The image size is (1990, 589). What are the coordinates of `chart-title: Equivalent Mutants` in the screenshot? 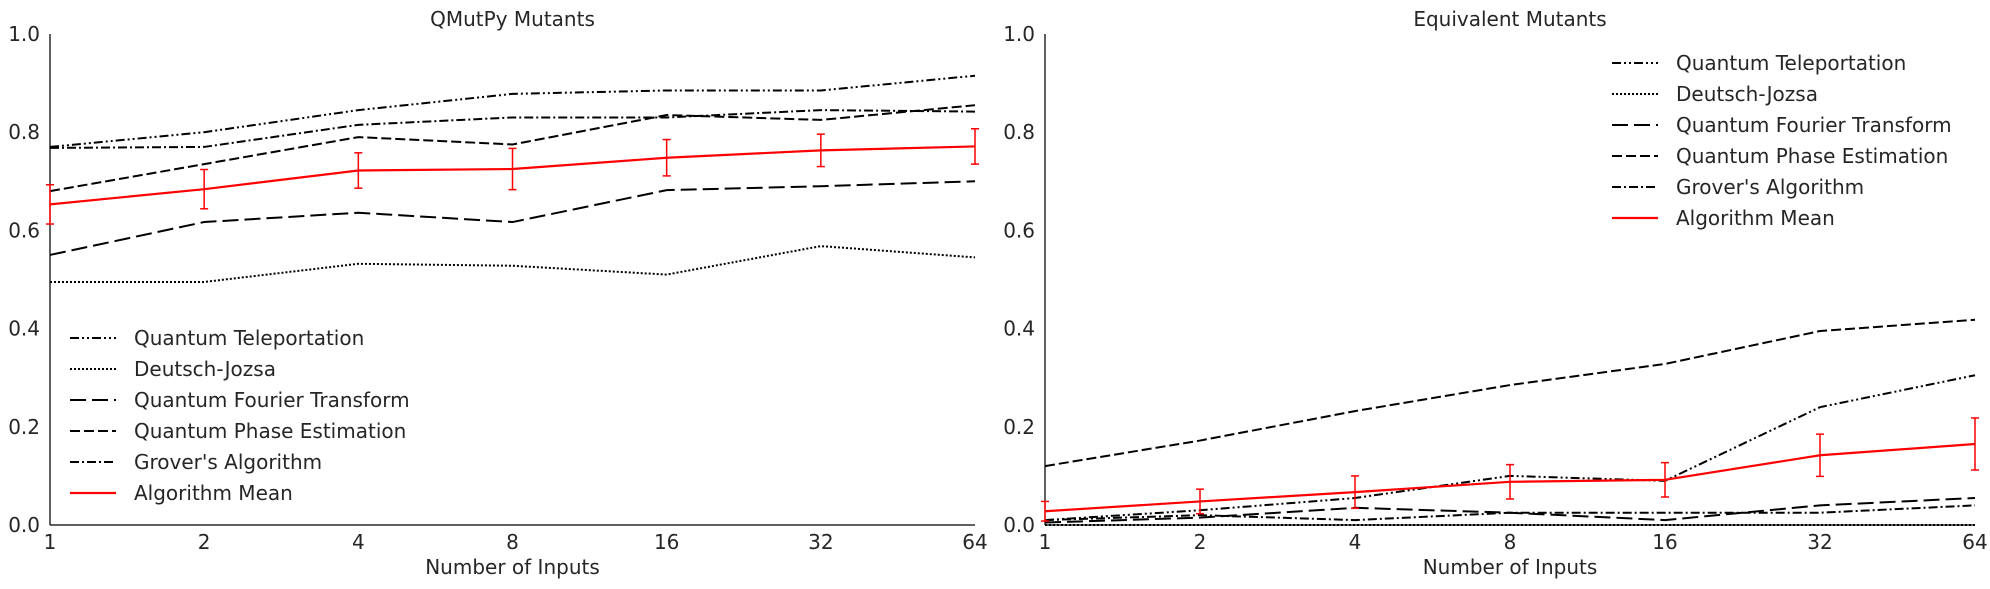 It's located at (1509, 19).